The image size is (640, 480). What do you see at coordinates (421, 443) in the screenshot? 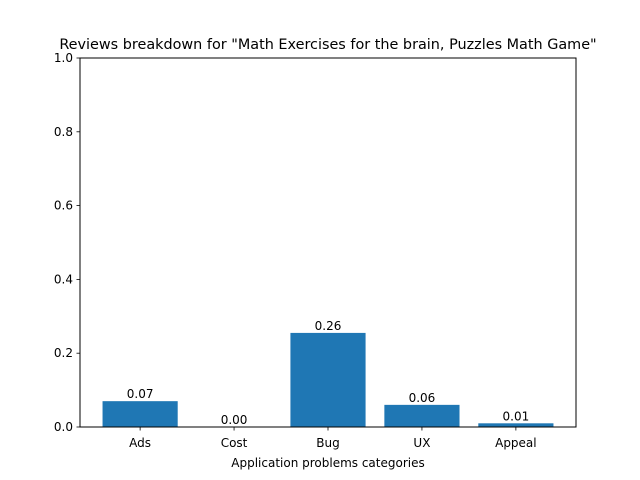
I see `x-tick-label: UX` at bounding box center [421, 443].